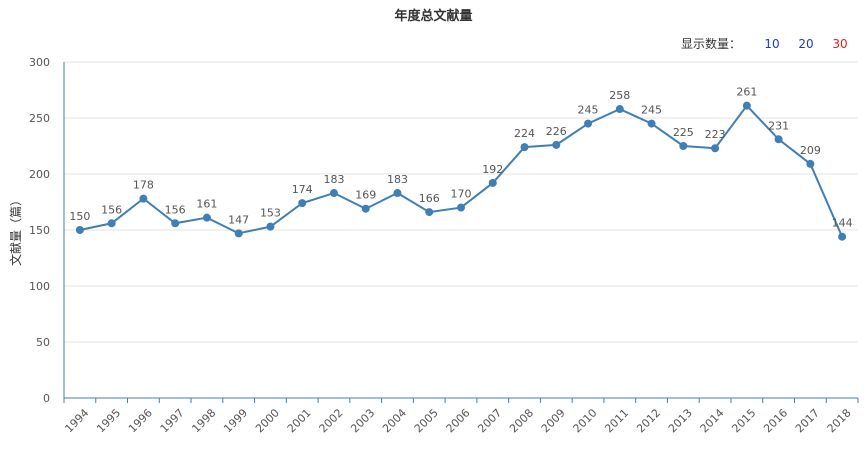 The image size is (867, 449). What do you see at coordinates (521, 420) in the screenshot?
I see `x-tick-label: 2008` at bounding box center [521, 420].